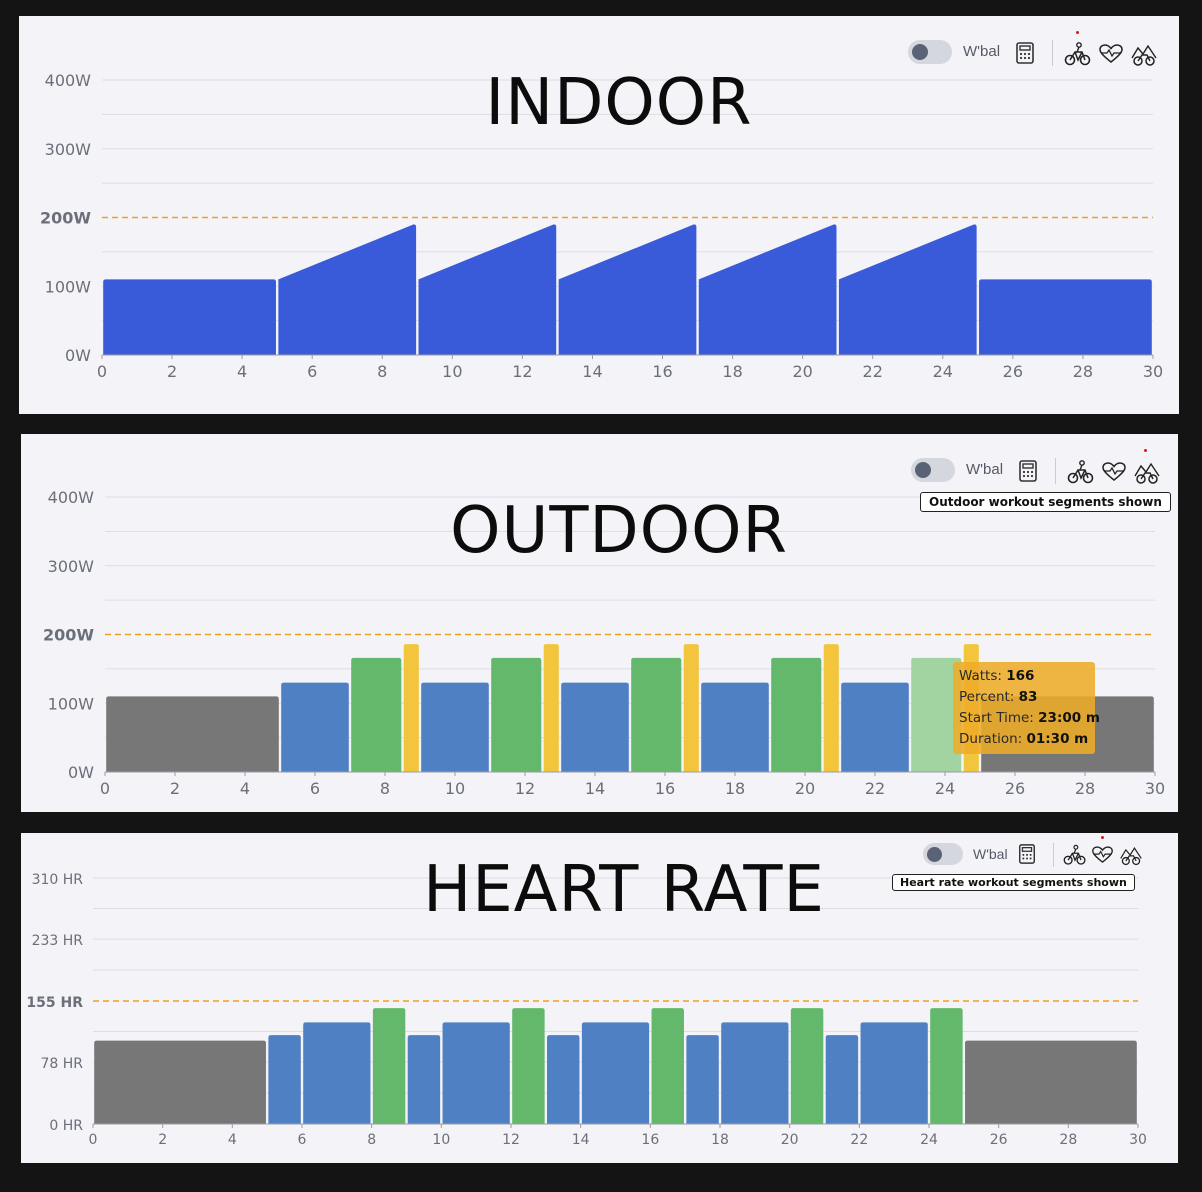  What do you see at coordinates (1053, 855) in the screenshot?
I see `toolbar-divider` at bounding box center [1053, 855].